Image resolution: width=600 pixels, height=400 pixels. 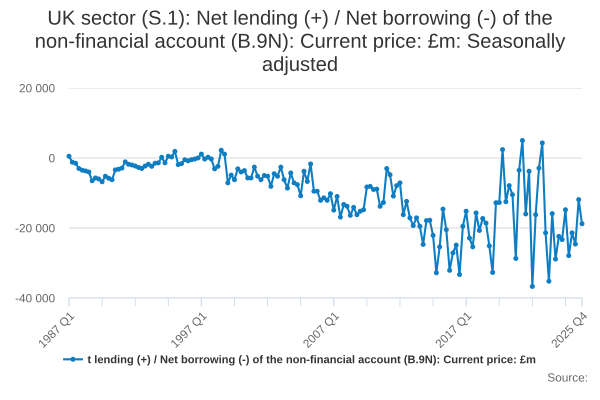 What do you see at coordinates (35, 228) in the screenshot?
I see `y-tick-label: -20 000` at bounding box center [35, 228].